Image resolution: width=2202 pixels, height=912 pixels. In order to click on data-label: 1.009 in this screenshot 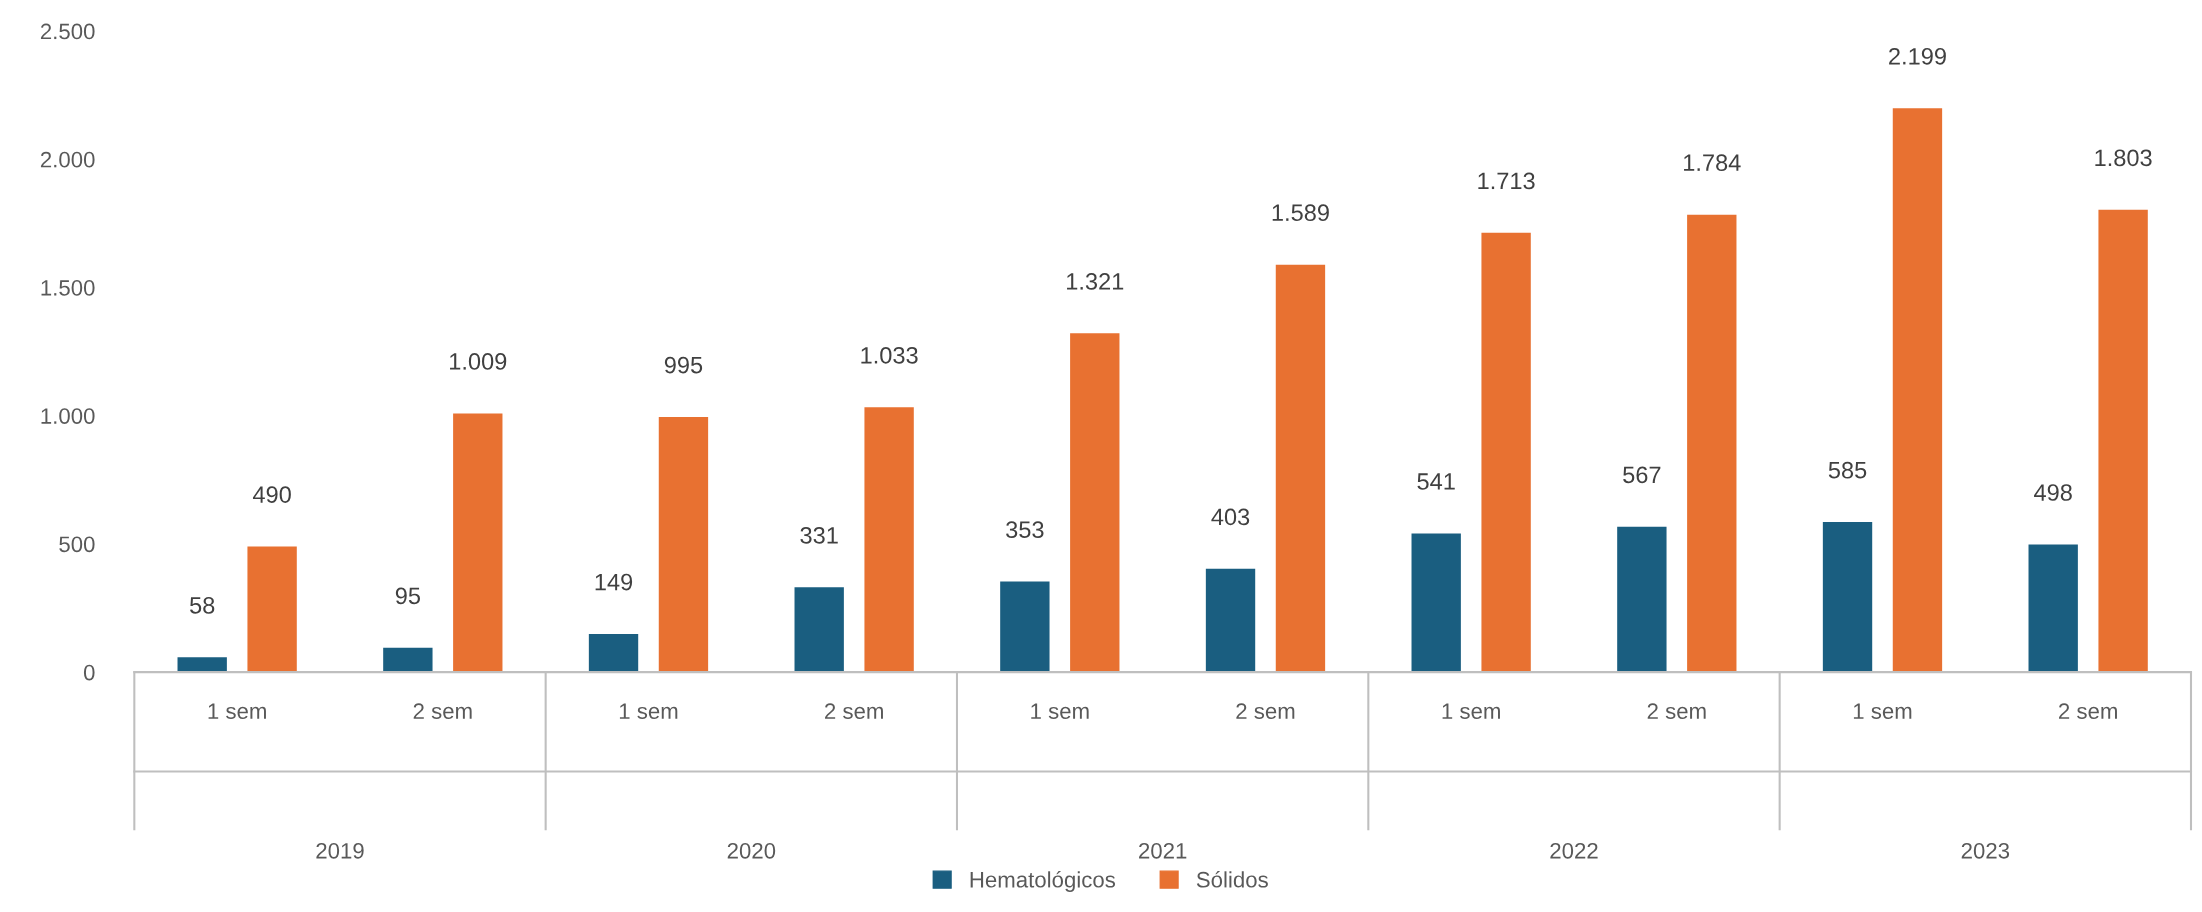, I will do `click(478, 361)`.